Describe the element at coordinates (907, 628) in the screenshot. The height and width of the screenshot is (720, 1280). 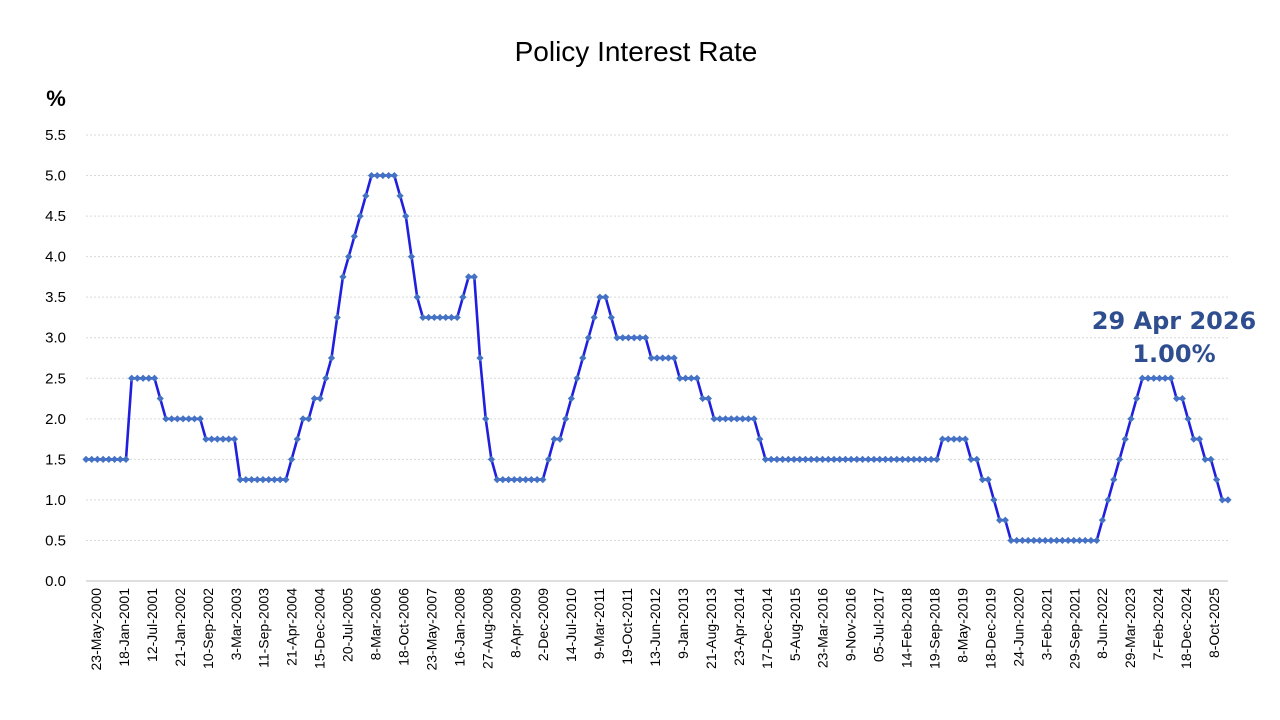
I see `x-tick-label: 14-Feb-2018` at that location.